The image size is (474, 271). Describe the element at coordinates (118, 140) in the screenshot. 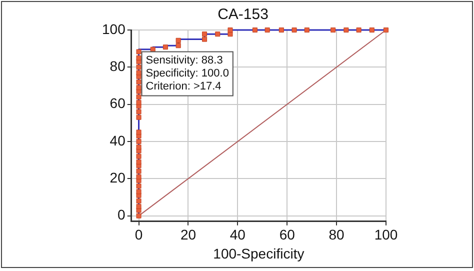

I see `y-tick-label: 40` at that location.